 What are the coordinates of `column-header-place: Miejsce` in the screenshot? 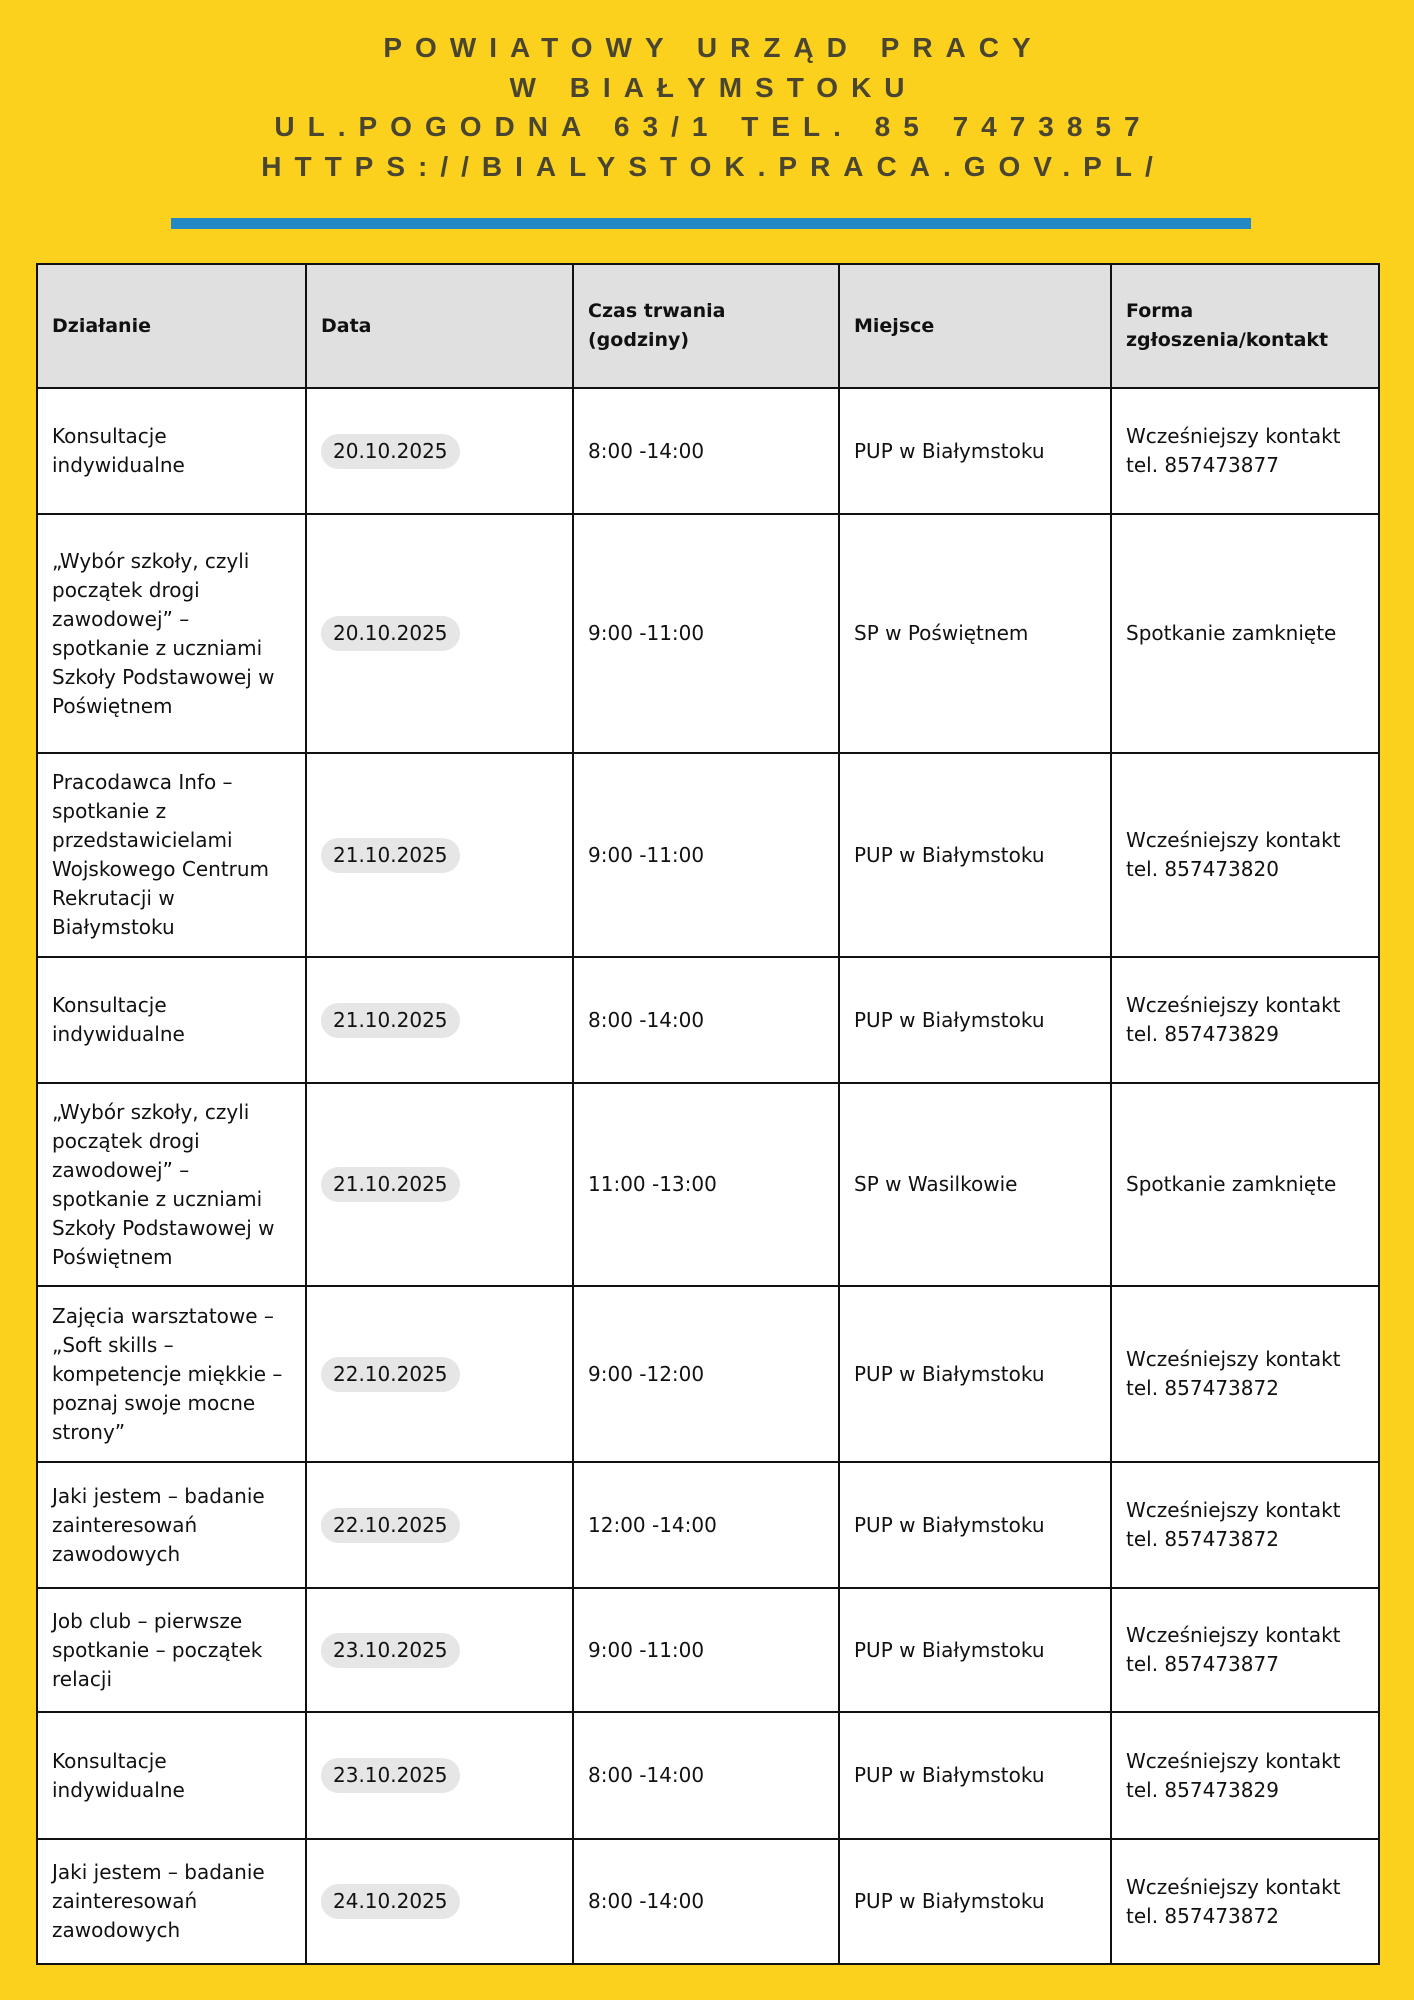 It's located at (975, 326).